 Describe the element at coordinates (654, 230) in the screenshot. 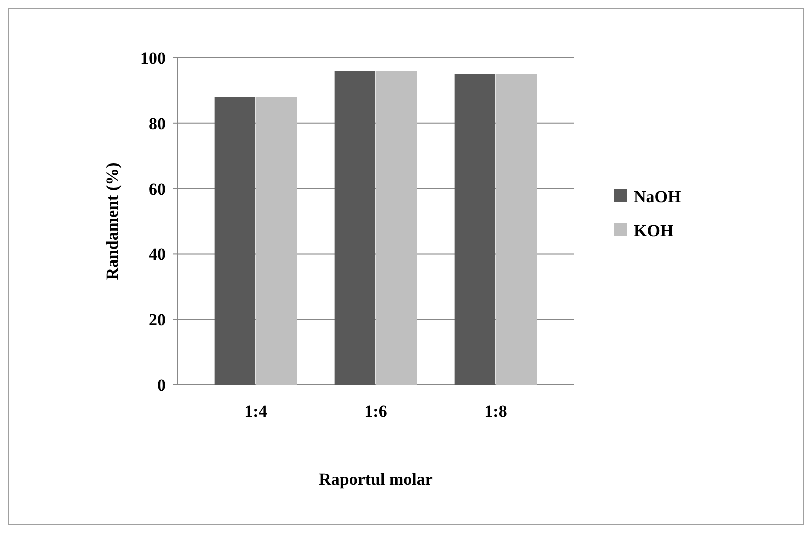

I see `legend-label: KOH` at that location.